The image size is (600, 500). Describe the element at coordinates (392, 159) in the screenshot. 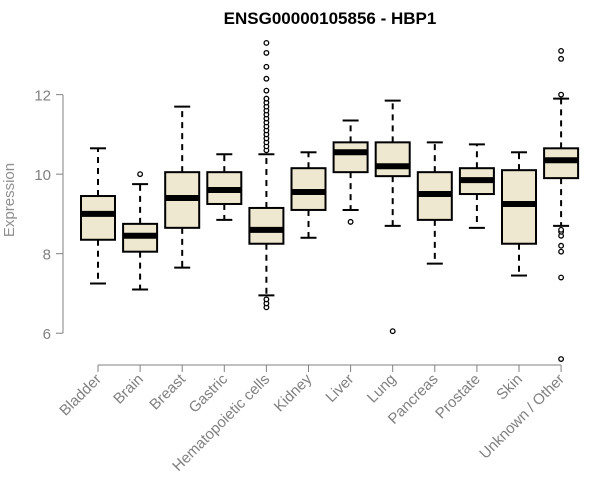

I see `box-lung` at that location.